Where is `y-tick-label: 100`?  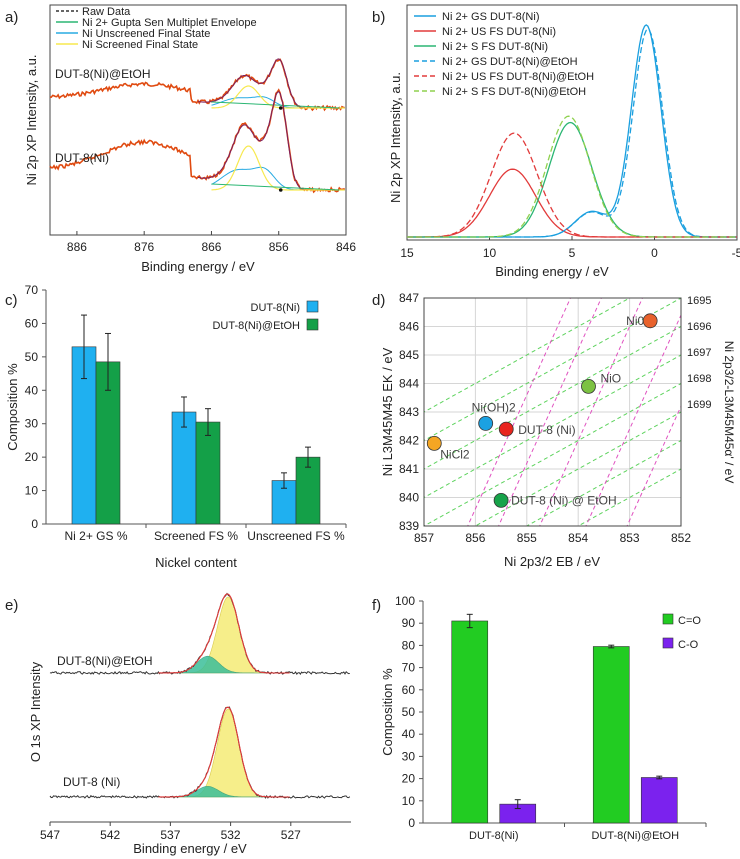 y-tick-label: 100 is located at coordinates (405, 601).